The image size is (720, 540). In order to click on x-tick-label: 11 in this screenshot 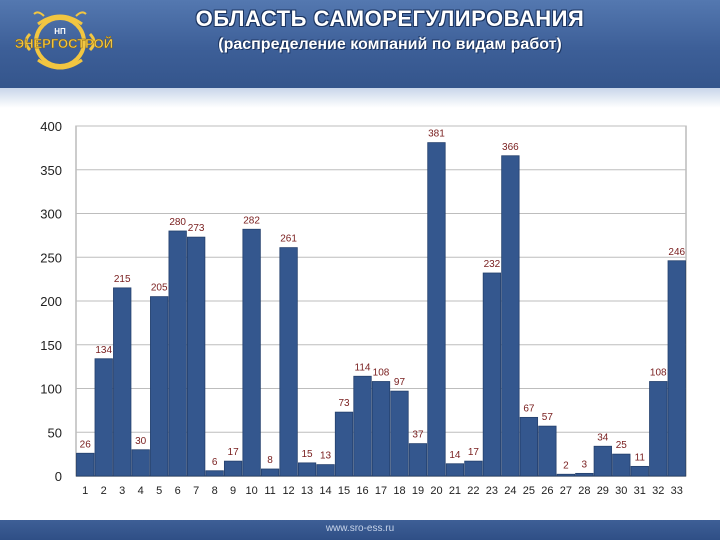, I will do `click(269, 491)`.